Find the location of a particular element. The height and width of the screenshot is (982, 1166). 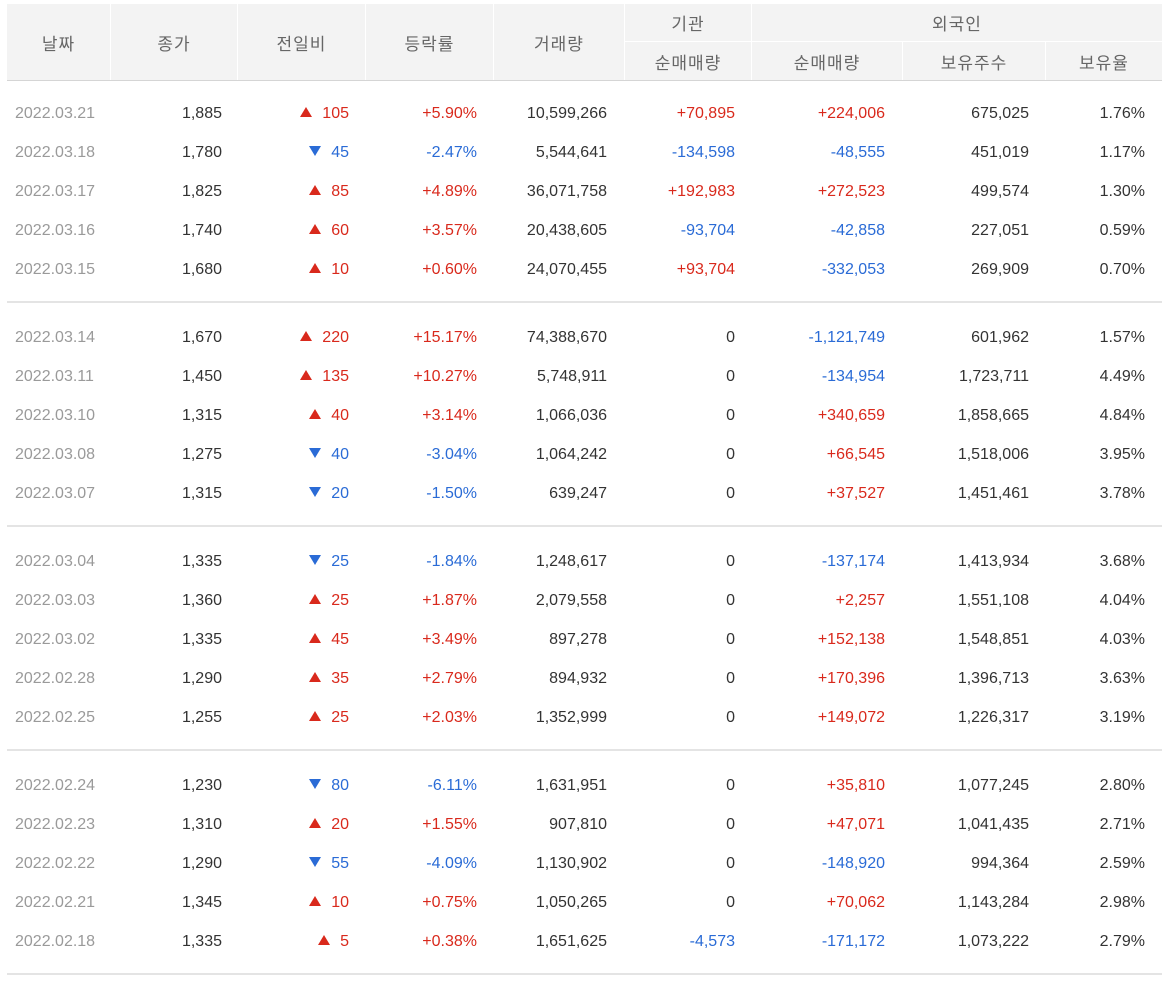

institution-net-cell: -4,573 is located at coordinates (712, 941).